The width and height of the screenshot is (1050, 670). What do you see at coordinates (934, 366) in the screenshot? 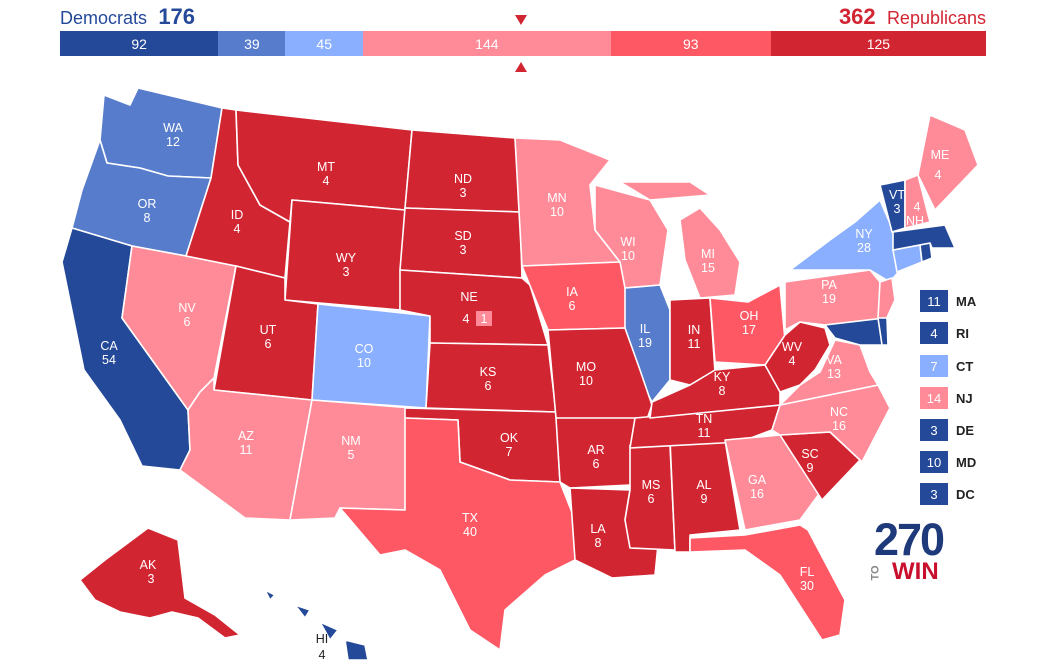
I see `small-state-ct-votes: 7` at bounding box center [934, 366].